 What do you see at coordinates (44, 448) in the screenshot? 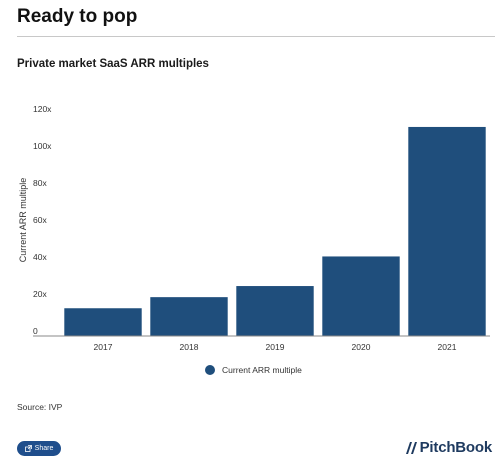
I see `share-label: Share` at bounding box center [44, 448].